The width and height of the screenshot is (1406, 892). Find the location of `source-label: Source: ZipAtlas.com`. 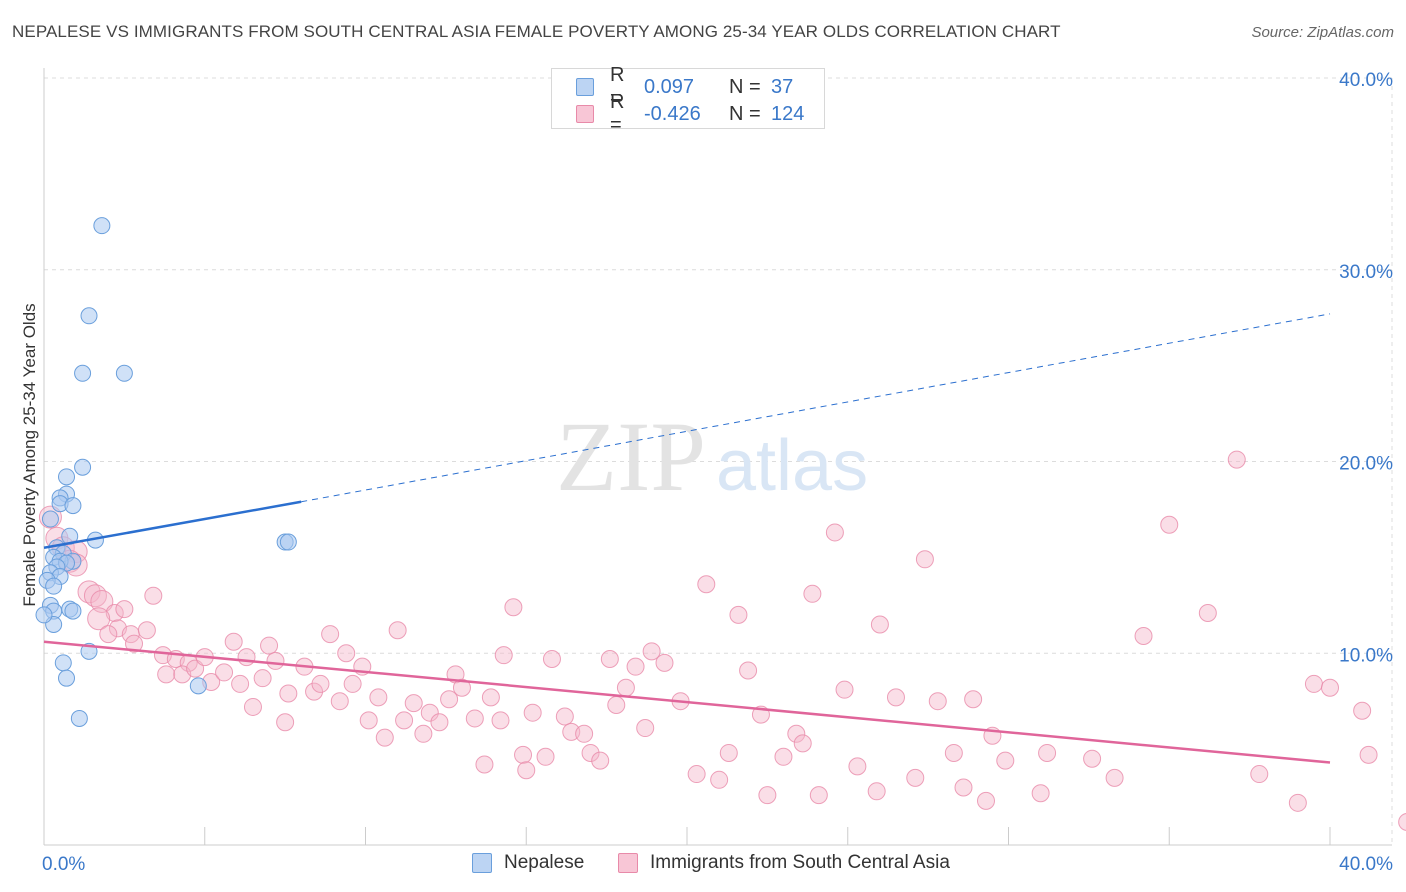

source-label: Source: ZipAtlas.com is located at coordinates (1322, 32).